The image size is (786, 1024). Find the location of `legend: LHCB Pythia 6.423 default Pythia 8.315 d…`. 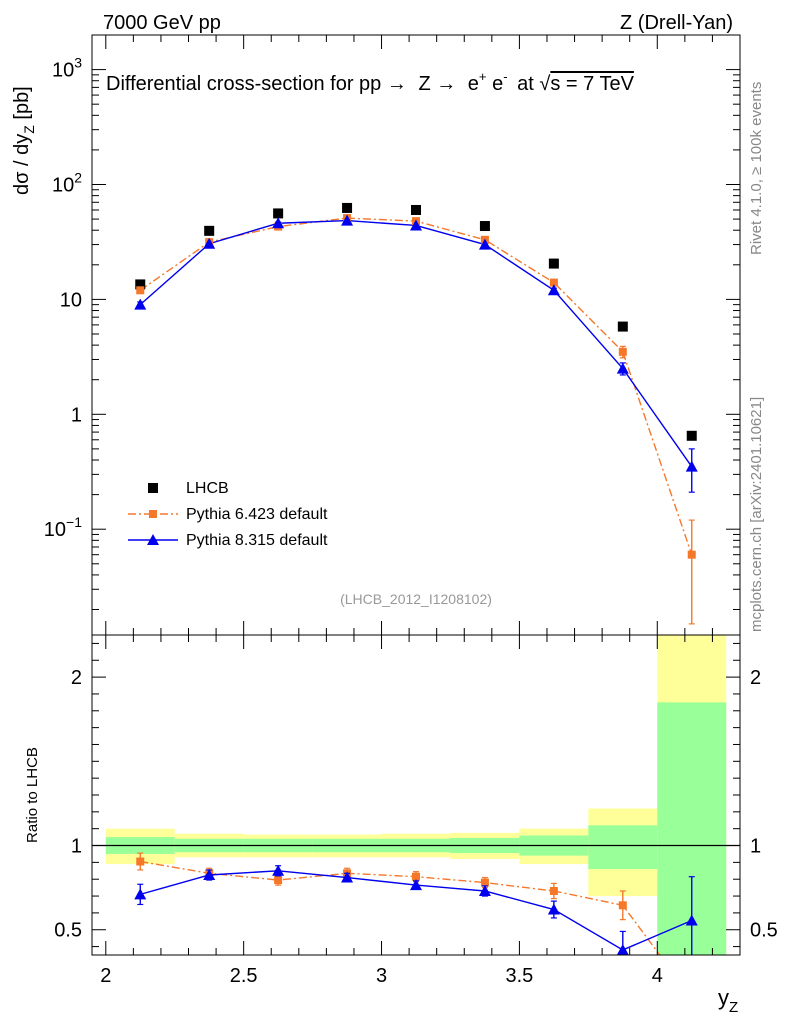

legend: LHCB Pythia 6.423 default Pythia 8.315 d… is located at coordinates (228, 514).